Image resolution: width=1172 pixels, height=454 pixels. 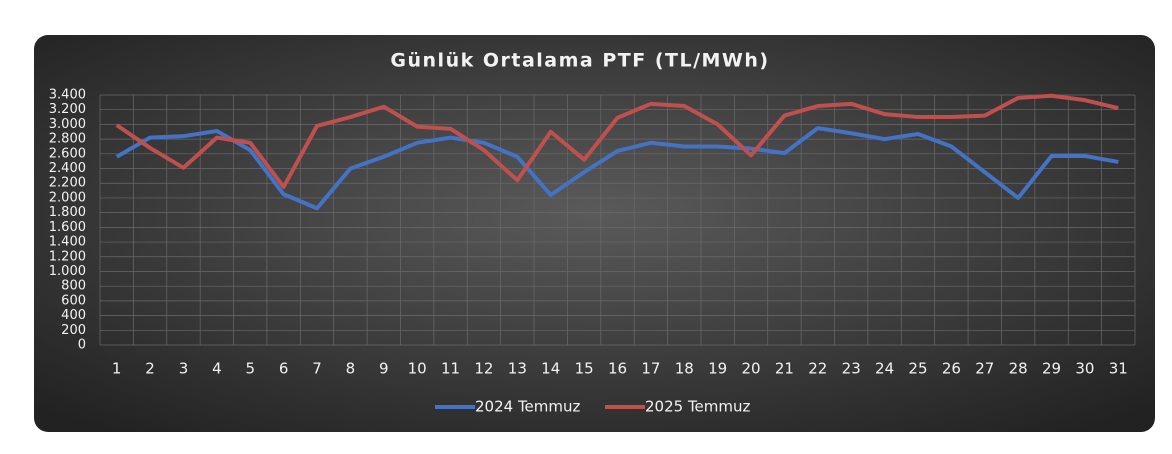 What do you see at coordinates (82, 345) in the screenshot?
I see `y-tick-label: 0` at bounding box center [82, 345].